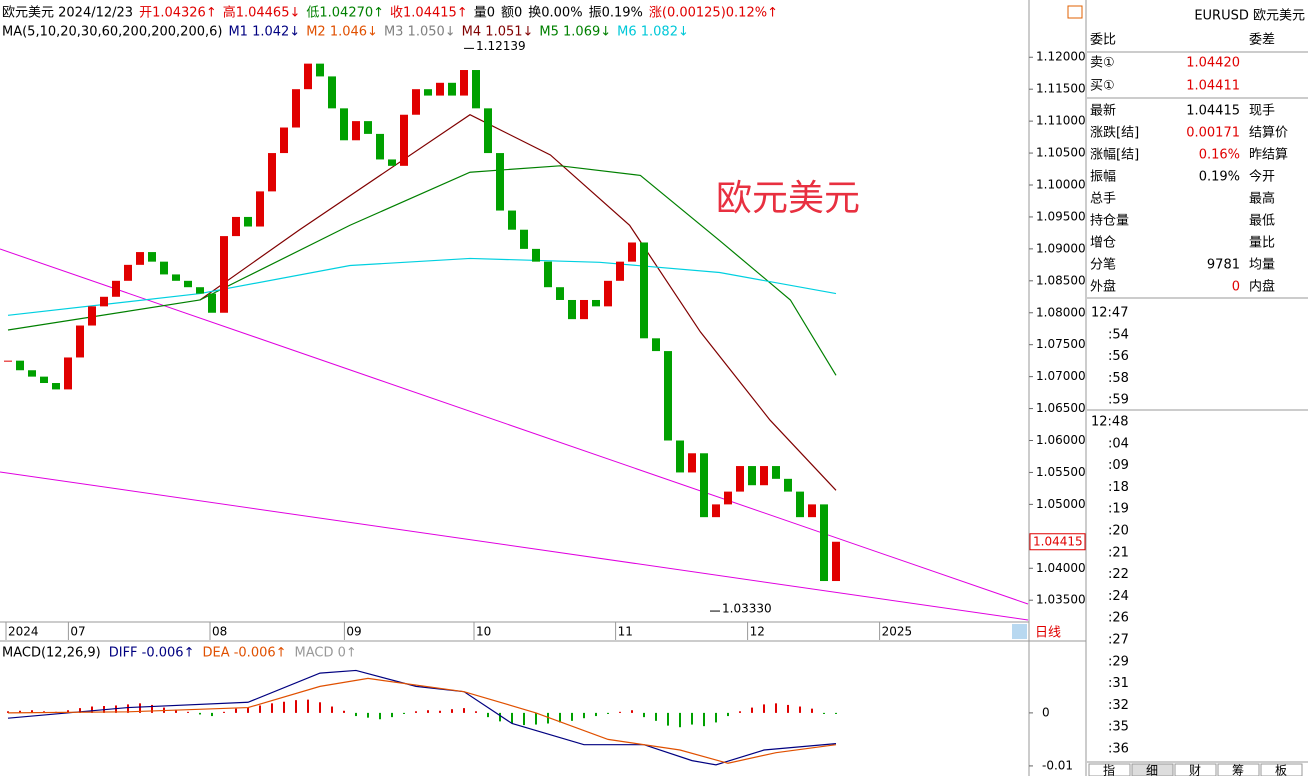 The width and height of the screenshot is (1308, 780). I want to click on label: 昨结算, so click(1268, 155).